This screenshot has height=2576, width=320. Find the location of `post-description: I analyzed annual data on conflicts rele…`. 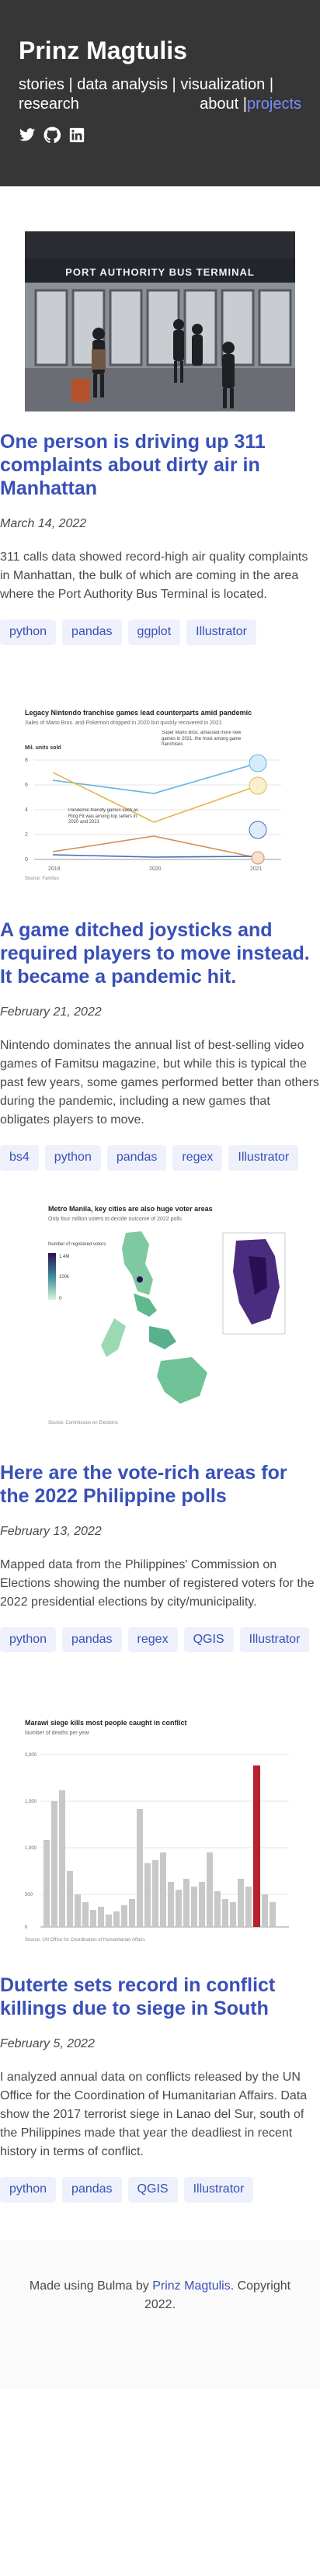

post-description: I analyzed annual data on conflicts rele… is located at coordinates (154, 2115).